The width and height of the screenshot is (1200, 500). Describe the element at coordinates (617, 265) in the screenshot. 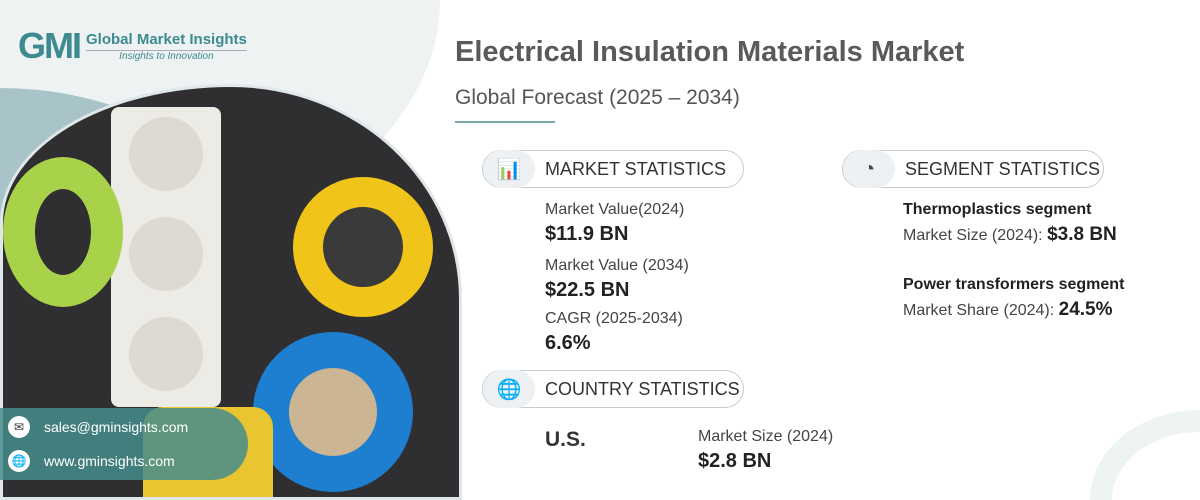

I see `market-value-2034-label: Market Value (2034)` at that location.